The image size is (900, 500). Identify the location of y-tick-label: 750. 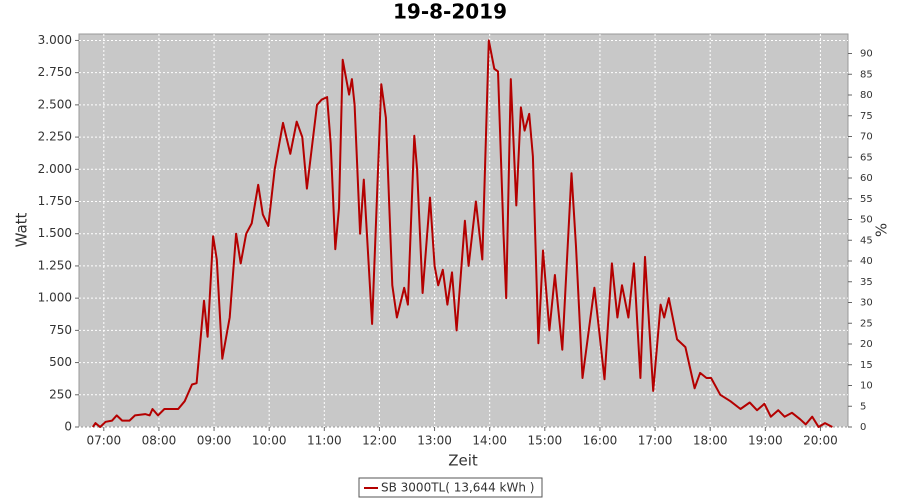
(60, 330).